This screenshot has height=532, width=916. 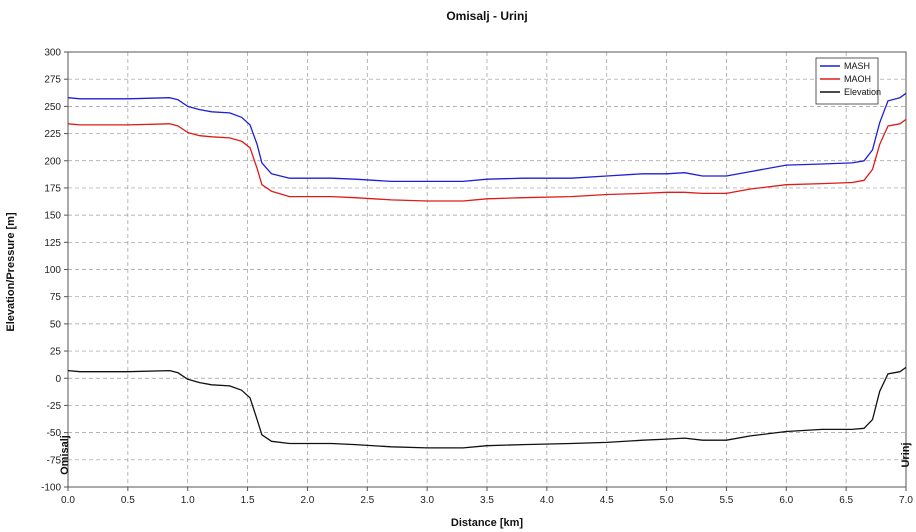 What do you see at coordinates (52, 134) in the screenshot?
I see `y-tick-label: 225` at bounding box center [52, 134].